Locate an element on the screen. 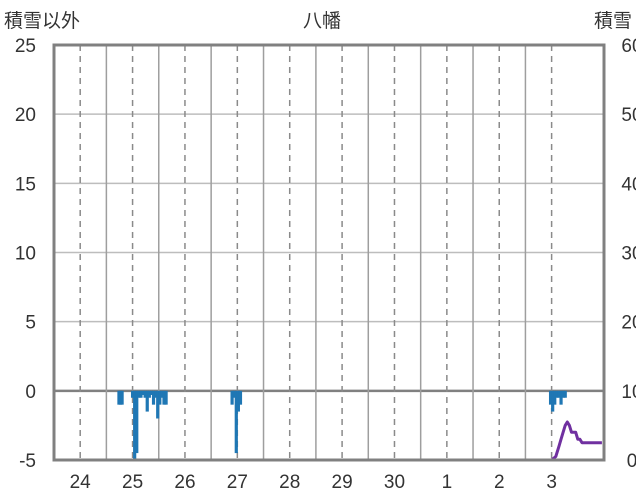 The width and height of the screenshot is (636, 501). x-tick-label: 1 is located at coordinates (447, 482).